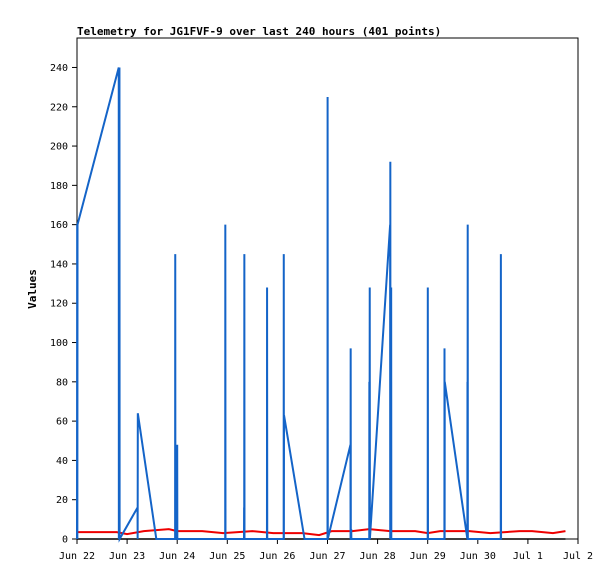  Describe the element at coordinates (32, 289) in the screenshot. I see `y-axis-label: Values` at that location.